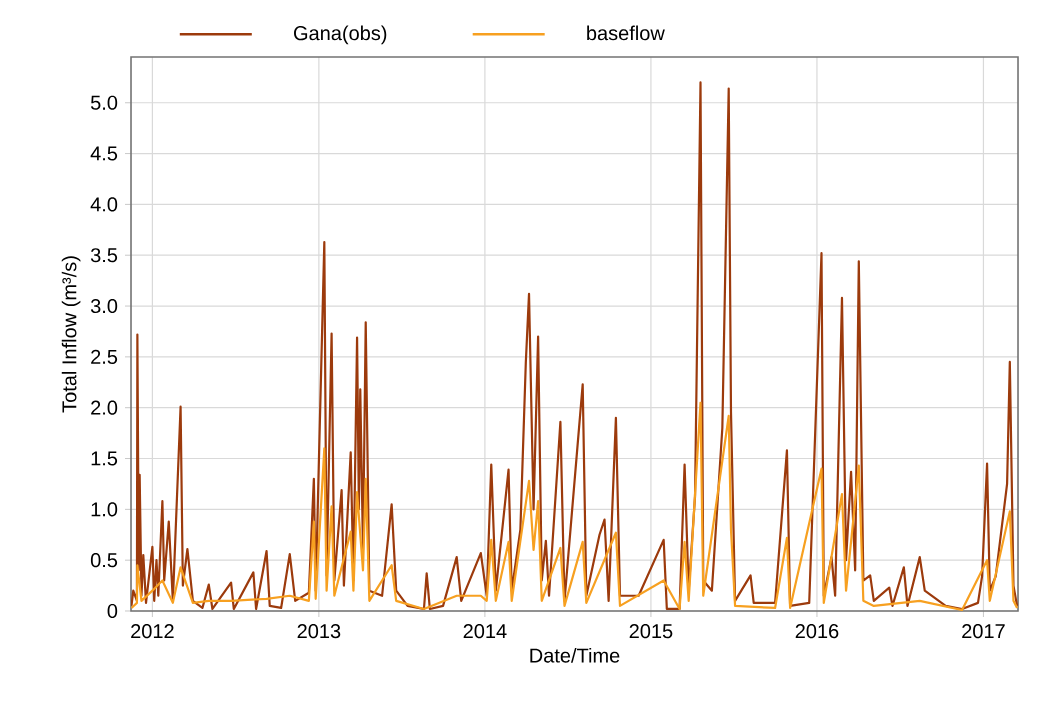  Describe the element at coordinates (485, 631) in the screenshot. I see `x-tick-label: 2014` at that location.